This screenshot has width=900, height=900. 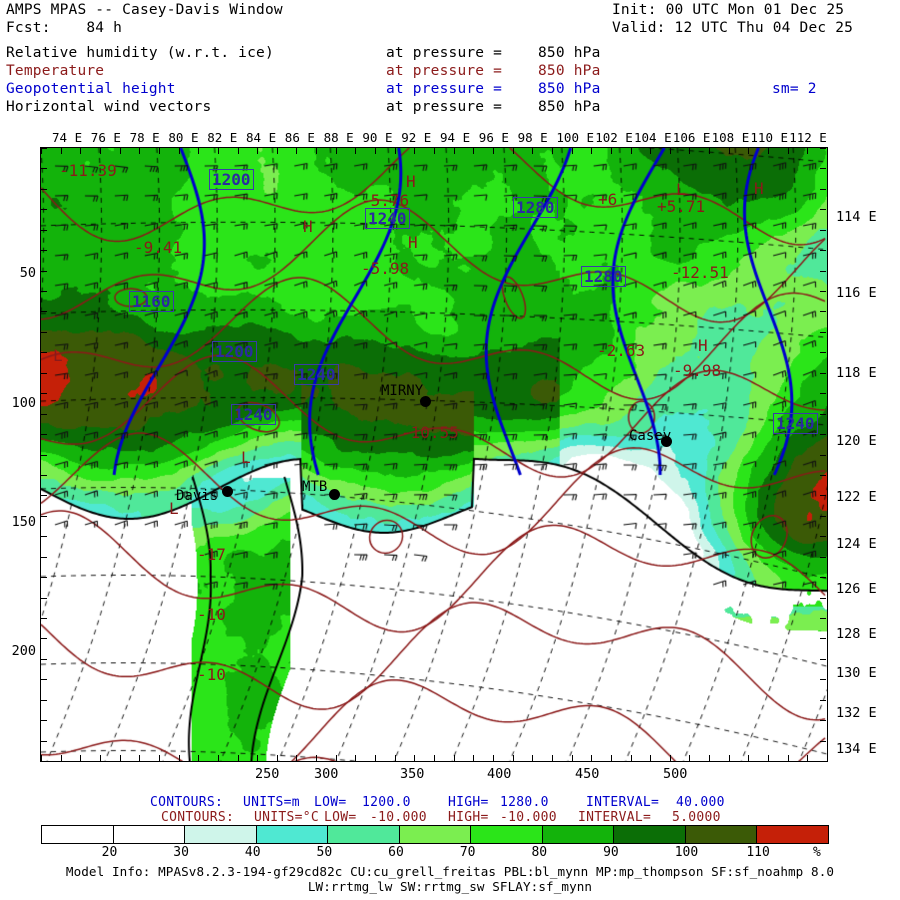 I want to click on top-axis-tick: 82 E, so click(x=222, y=137).